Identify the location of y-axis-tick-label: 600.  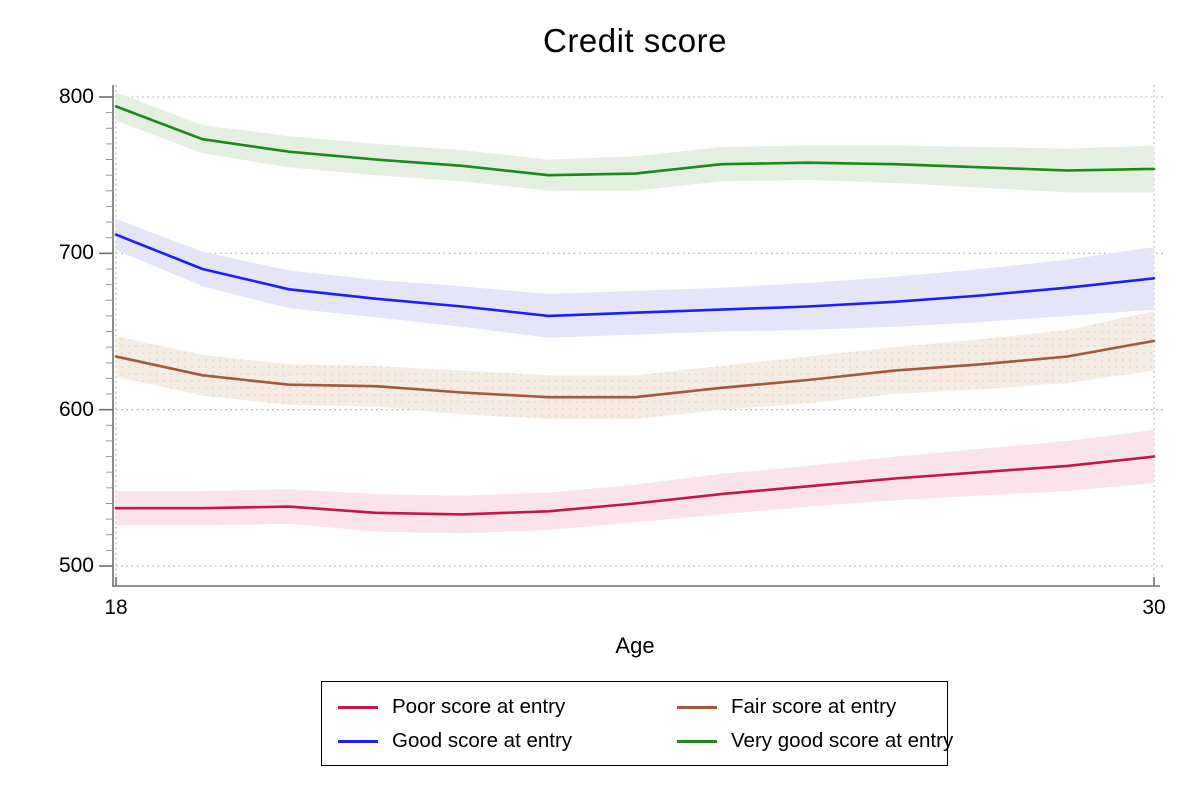
(76, 409).